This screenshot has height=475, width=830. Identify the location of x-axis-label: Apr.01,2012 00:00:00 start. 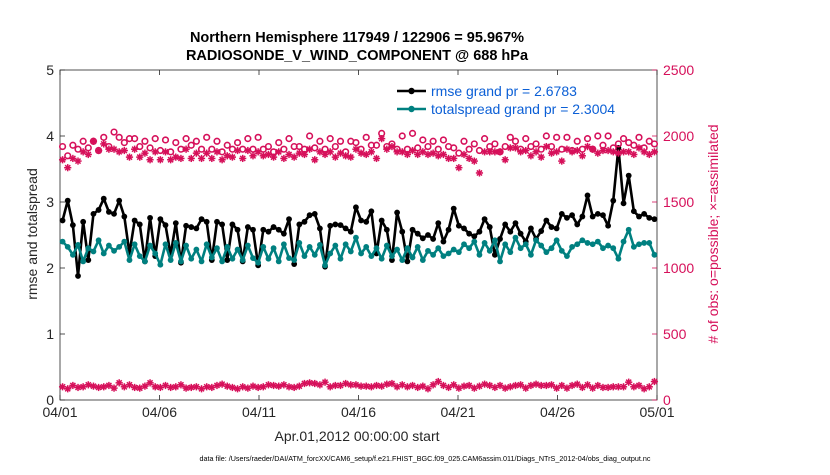
(356, 436).